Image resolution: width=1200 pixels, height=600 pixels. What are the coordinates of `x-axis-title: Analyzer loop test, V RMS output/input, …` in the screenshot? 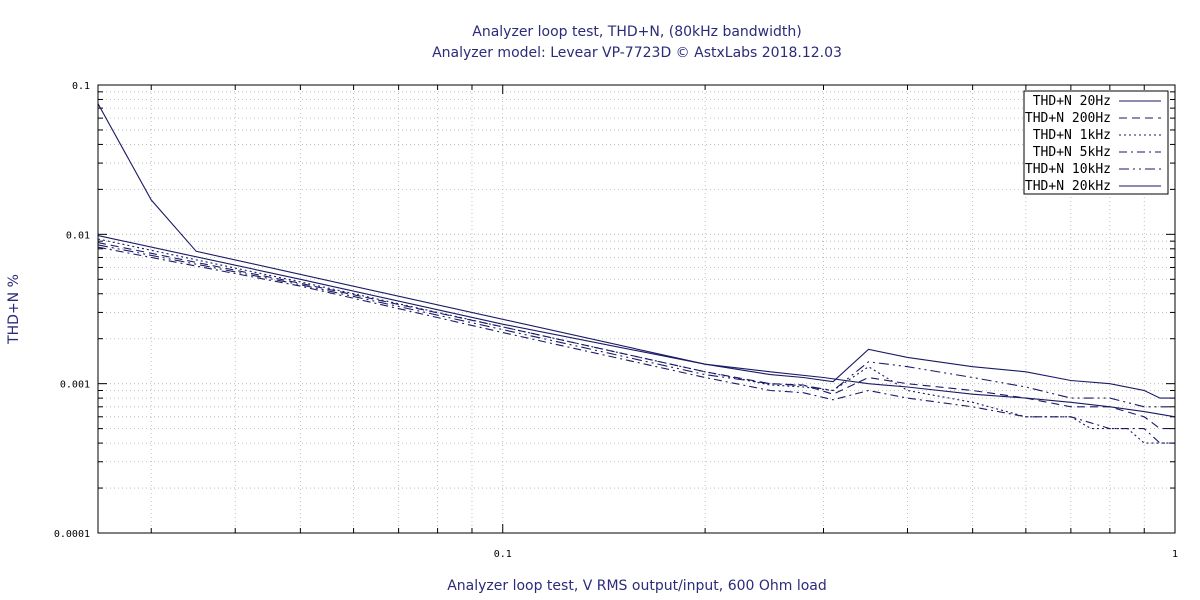 It's located at (637, 586).